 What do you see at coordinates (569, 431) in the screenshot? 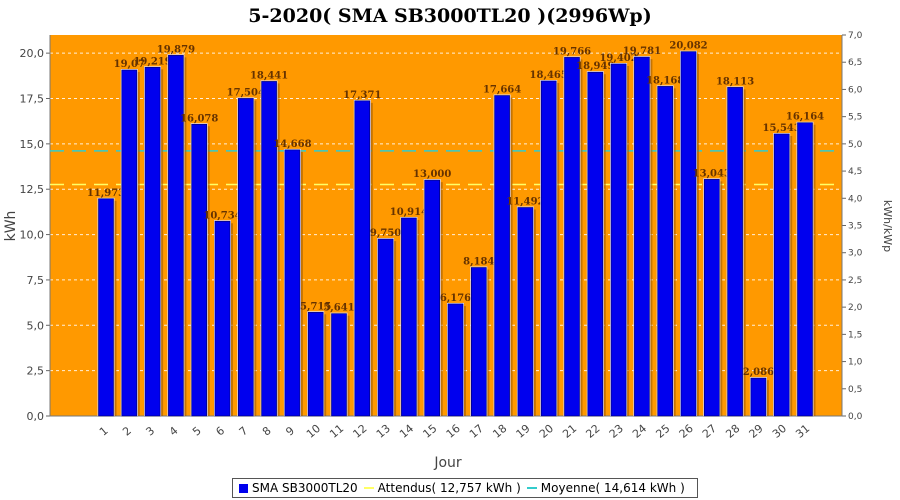
I see `x-tick-label: 21` at bounding box center [569, 431].